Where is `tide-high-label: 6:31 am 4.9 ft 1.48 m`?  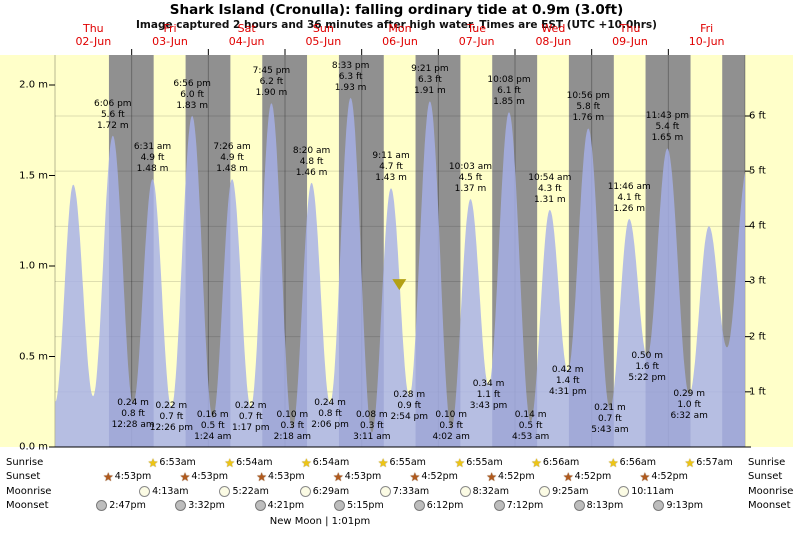
tide-high-label: 6:31 am 4.9 ft 1.48 m is located at coordinates (152, 158).